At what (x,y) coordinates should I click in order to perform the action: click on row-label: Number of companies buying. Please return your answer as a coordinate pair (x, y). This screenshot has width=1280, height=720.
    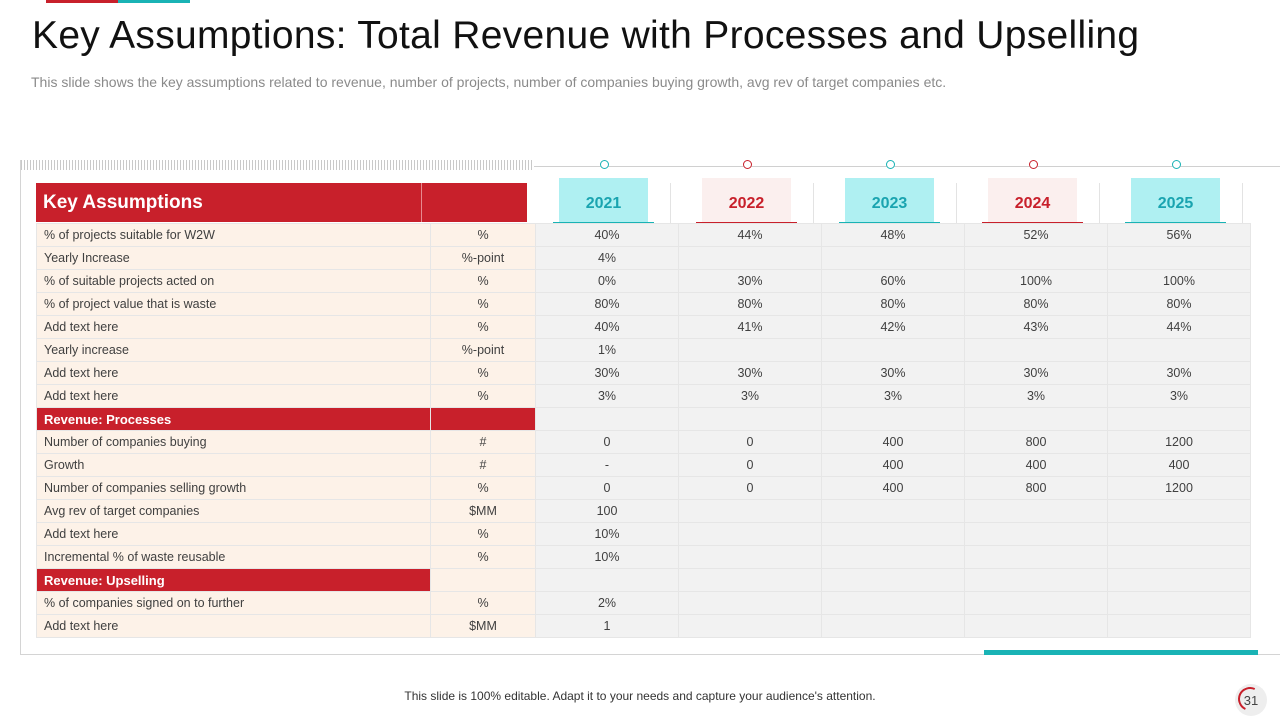
    Looking at the image, I should click on (233, 442).